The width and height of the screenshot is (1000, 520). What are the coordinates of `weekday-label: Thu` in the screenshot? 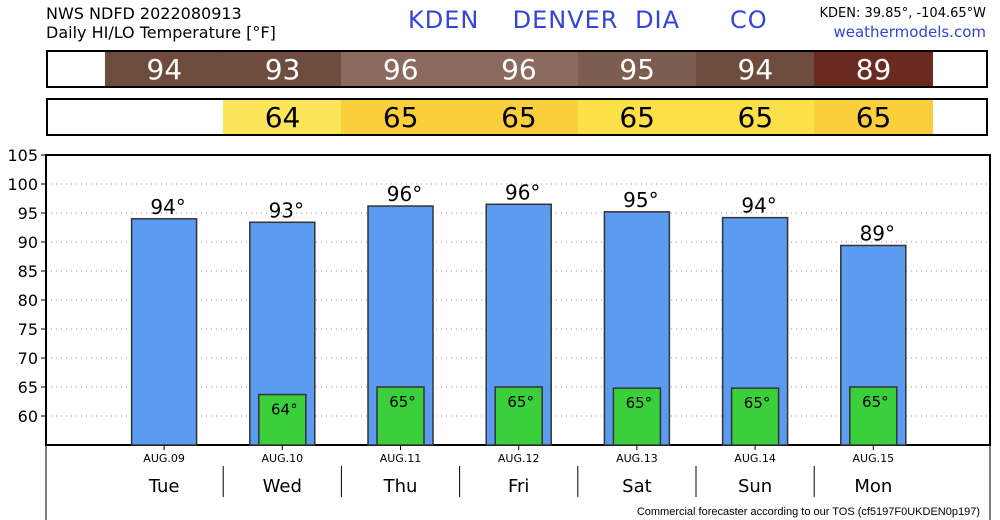 It's located at (400, 486).